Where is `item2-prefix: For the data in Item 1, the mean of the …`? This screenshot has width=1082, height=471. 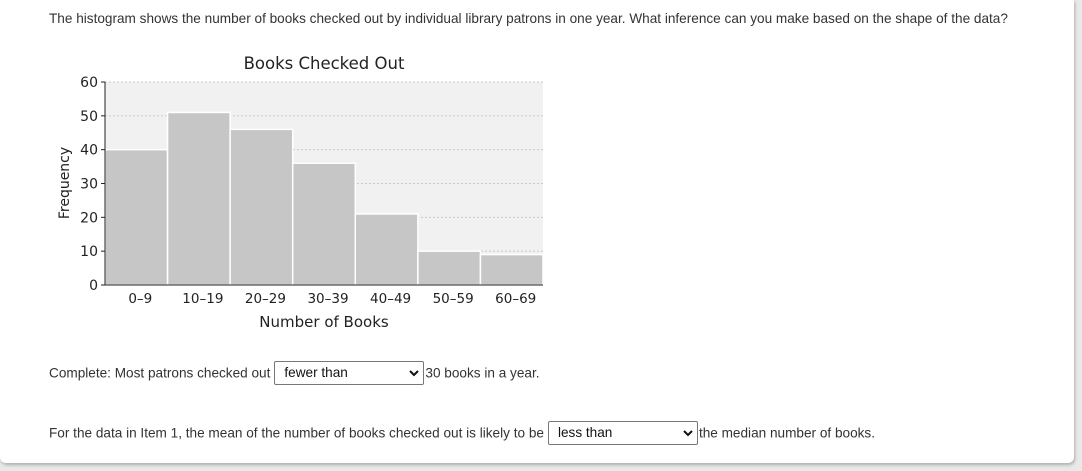 item2-prefix: For the data in Item 1, the mean of the … is located at coordinates (296, 433).